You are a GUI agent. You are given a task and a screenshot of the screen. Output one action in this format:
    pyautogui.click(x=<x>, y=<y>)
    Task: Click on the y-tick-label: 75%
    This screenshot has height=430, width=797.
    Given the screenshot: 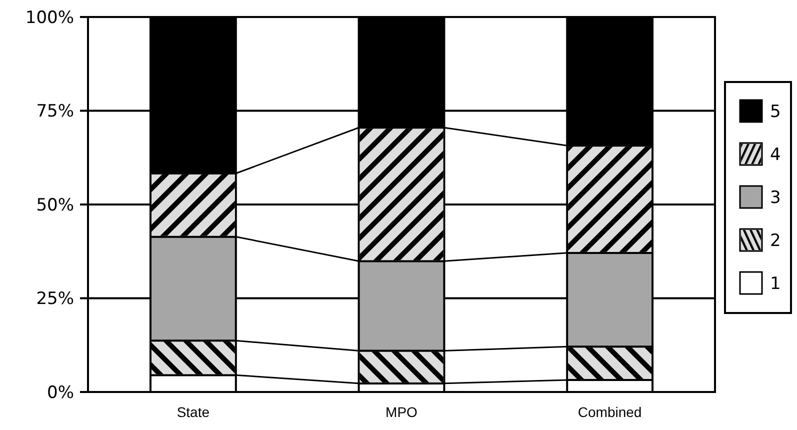 What is the action you would take?
    pyautogui.click(x=55, y=112)
    